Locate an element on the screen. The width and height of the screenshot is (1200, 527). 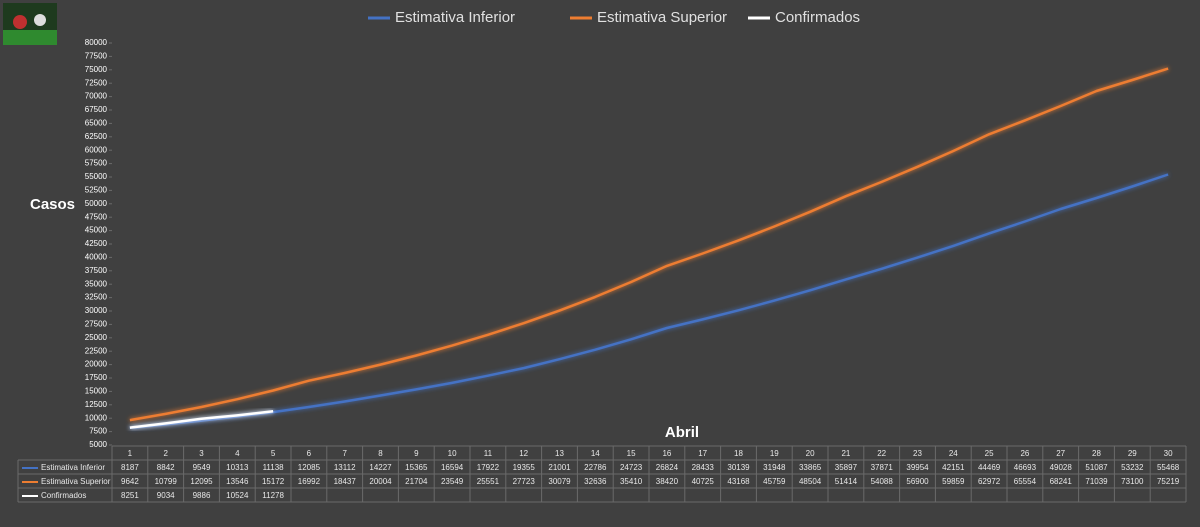
x-tick-label: 29 is located at coordinates (1132, 453).